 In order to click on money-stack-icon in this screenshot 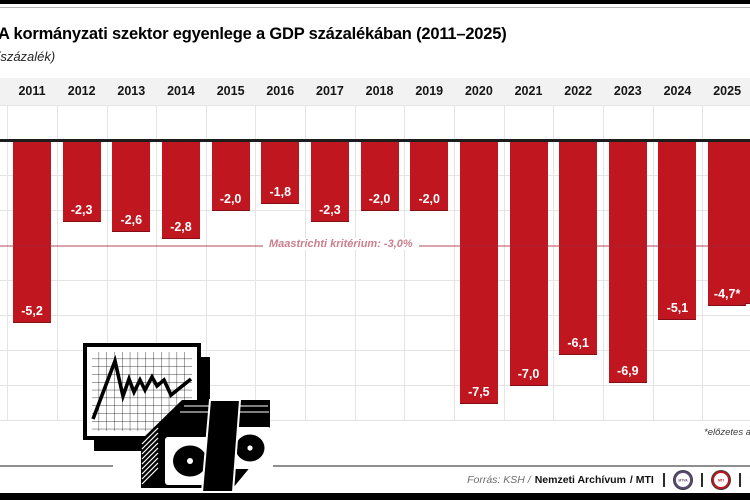, I will do `click(206, 446)`.